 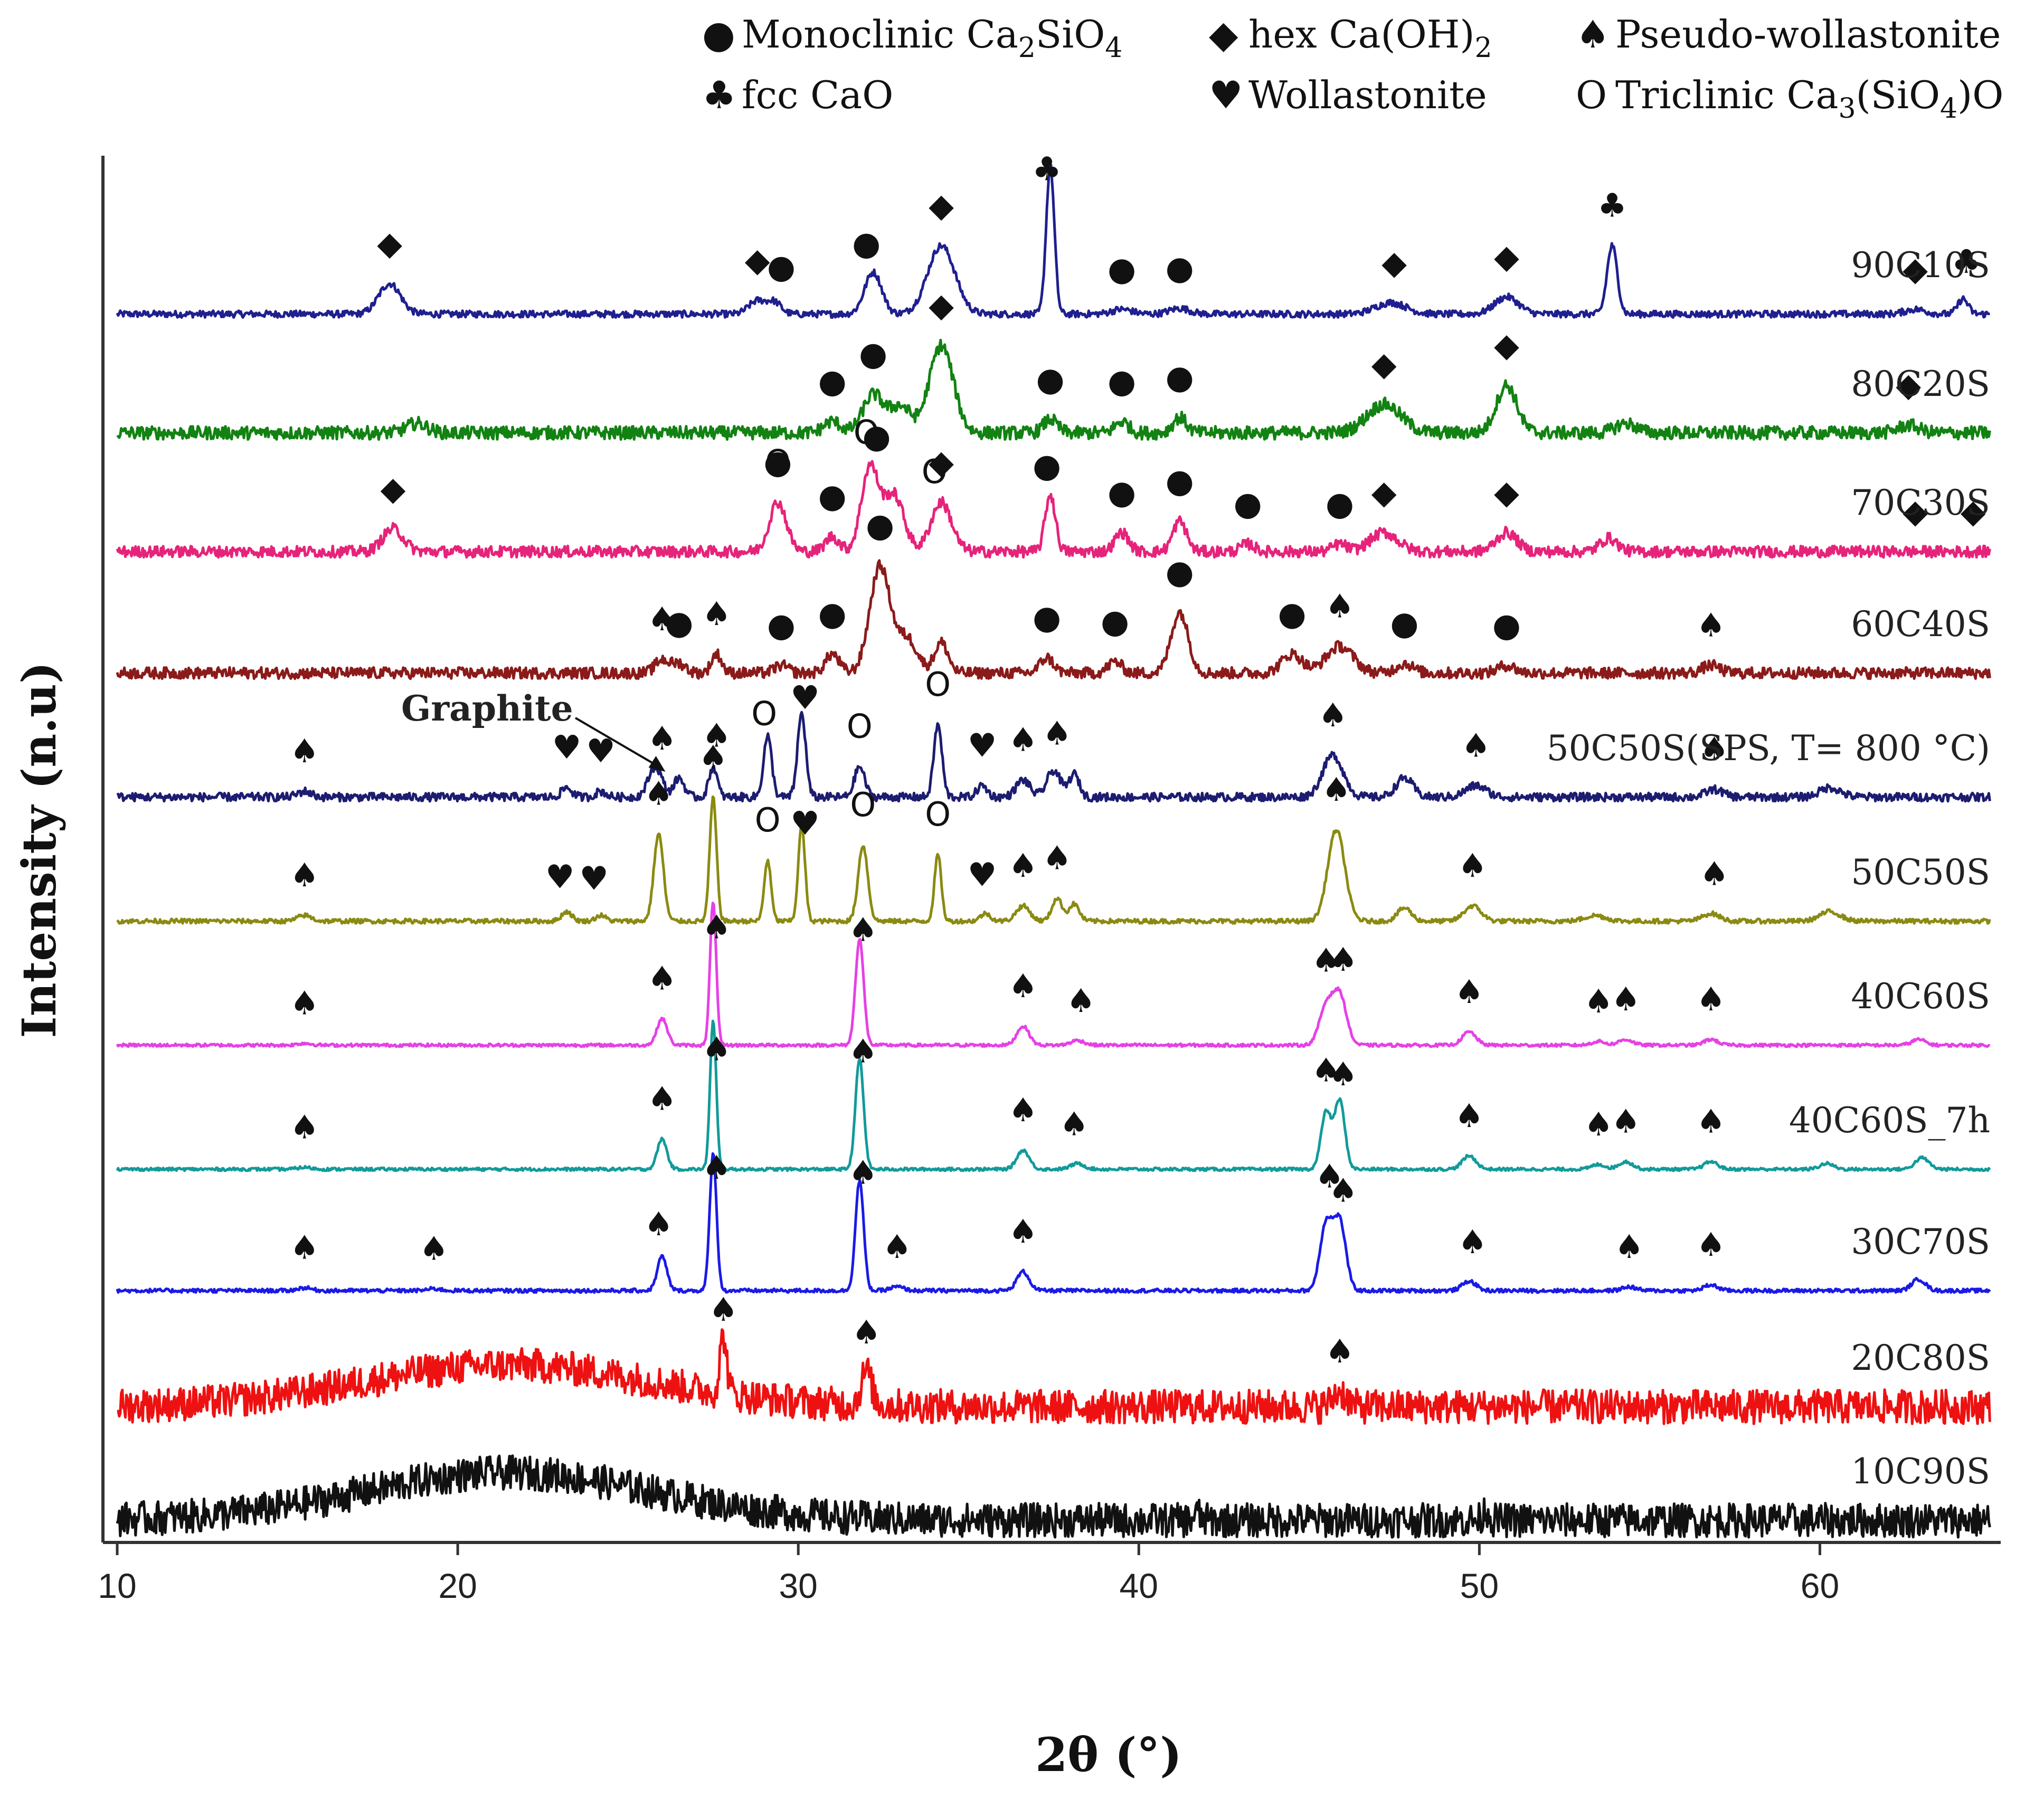 I want to click on series-label: 70C30S, so click(x=1920, y=502).